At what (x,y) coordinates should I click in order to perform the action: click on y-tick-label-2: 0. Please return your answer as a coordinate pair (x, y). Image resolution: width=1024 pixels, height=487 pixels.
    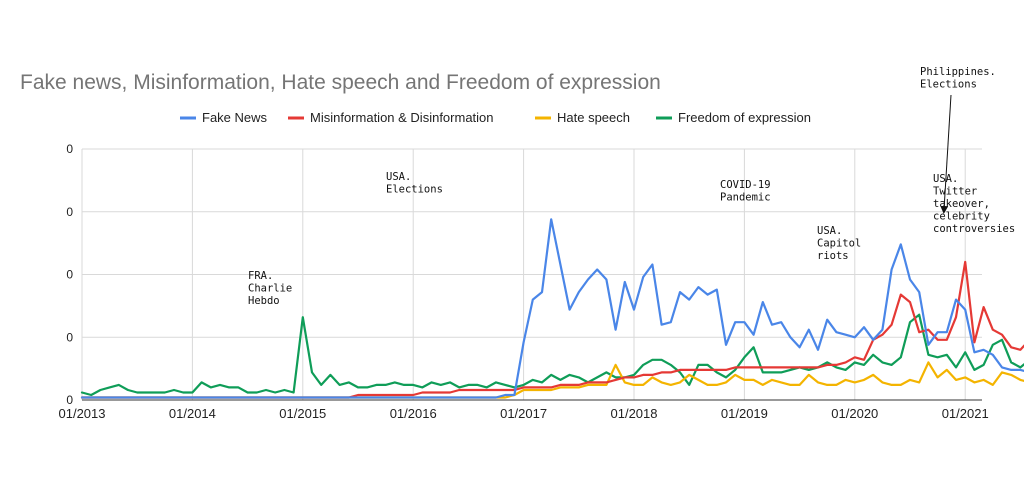
    Looking at the image, I should click on (69, 275).